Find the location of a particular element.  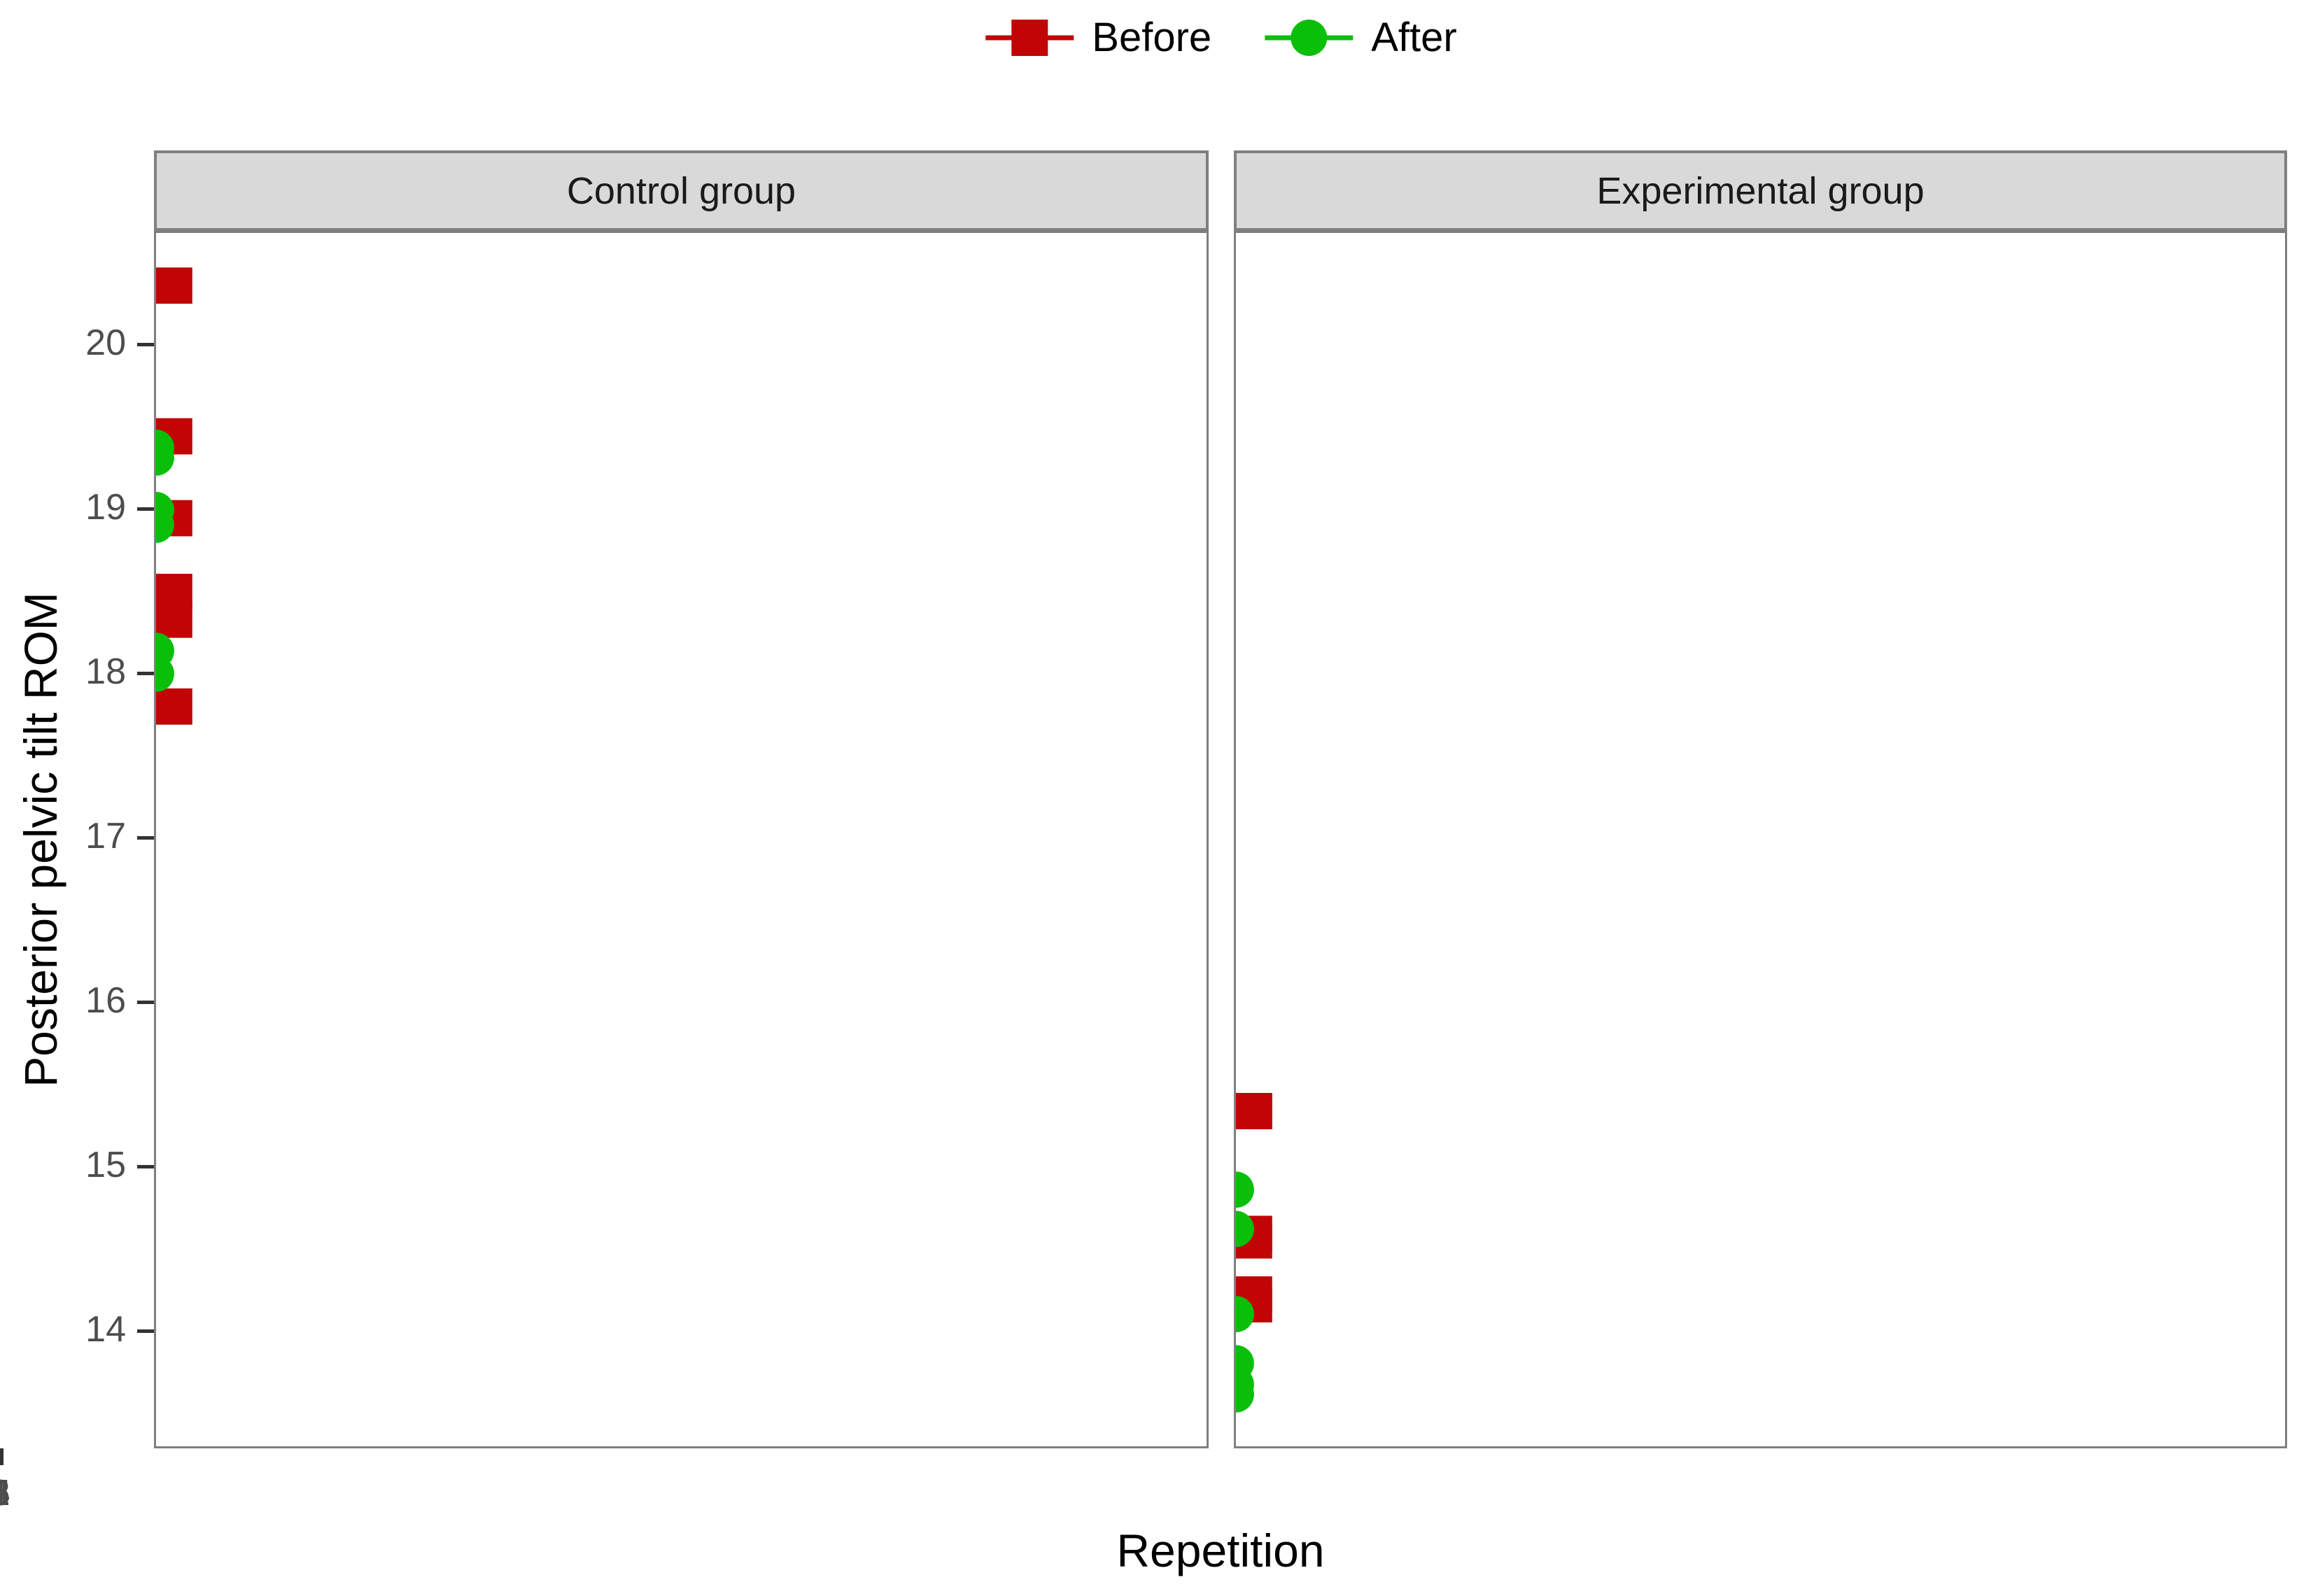

y-tick-label: 19 is located at coordinates (105, 507).